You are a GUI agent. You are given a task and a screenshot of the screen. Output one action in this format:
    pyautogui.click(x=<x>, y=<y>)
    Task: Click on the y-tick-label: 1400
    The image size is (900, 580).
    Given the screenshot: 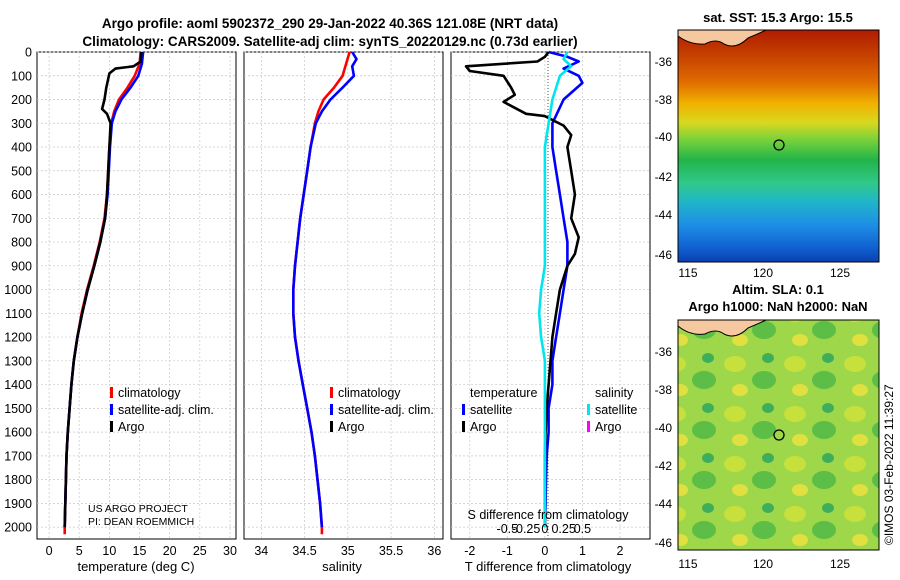 What is the action you would take?
    pyautogui.click(x=18, y=385)
    